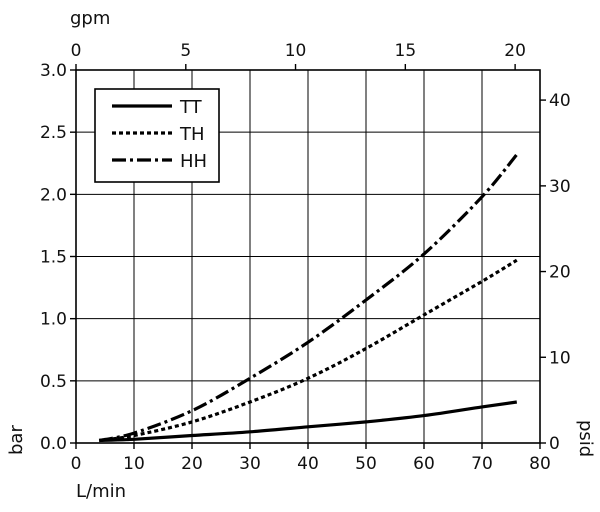 The width and height of the screenshot is (600, 512). I want to click on y-tick-label: 3.0, so click(53, 71).